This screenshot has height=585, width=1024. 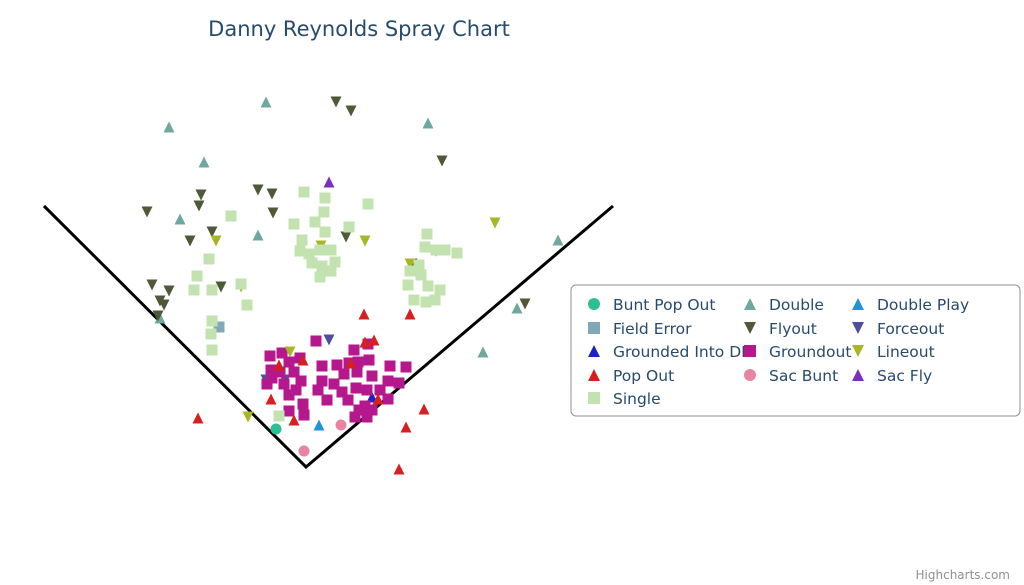 What do you see at coordinates (892, 376) in the screenshot?
I see `legend-item-sac-fly: Sac Fly` at bounding box center [892, 376].